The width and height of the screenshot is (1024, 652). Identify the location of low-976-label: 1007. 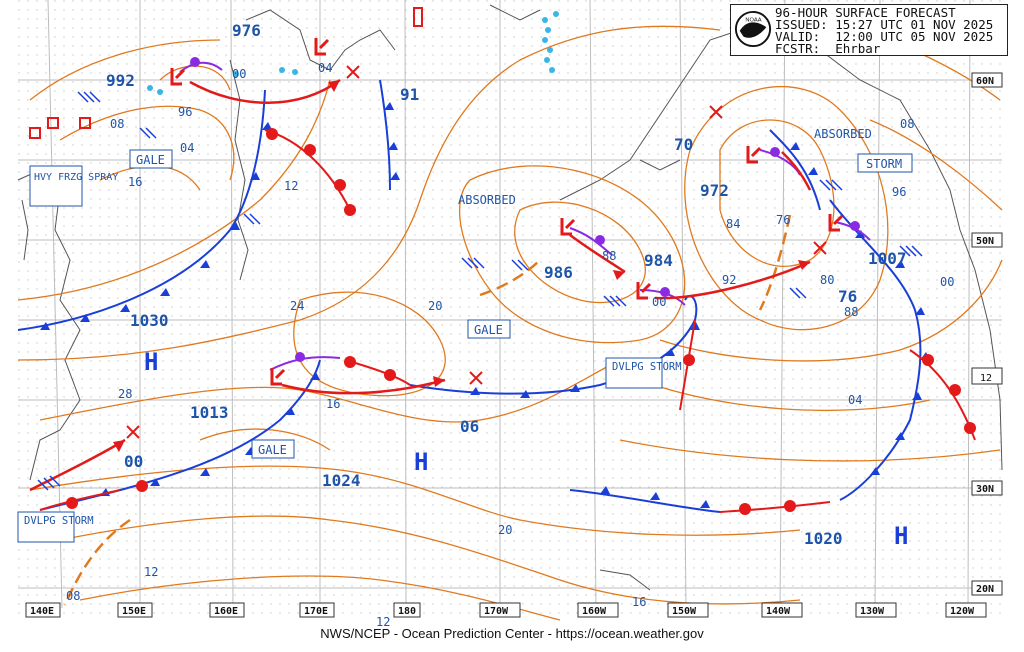
(887, 258).